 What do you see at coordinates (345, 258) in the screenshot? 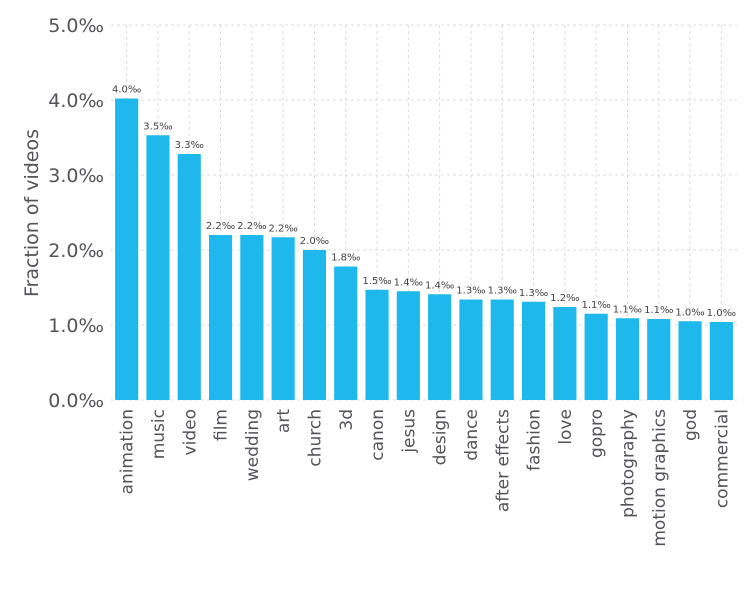
I see `data-label: 1.8‰` at bounding box center [345, 258].